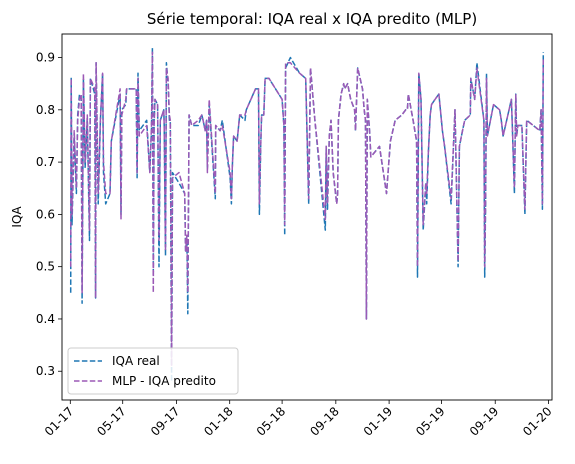  Describe the element at coordinates (59, 421) in the screenshot. I see `x-tick-label: 01-17` at that location.